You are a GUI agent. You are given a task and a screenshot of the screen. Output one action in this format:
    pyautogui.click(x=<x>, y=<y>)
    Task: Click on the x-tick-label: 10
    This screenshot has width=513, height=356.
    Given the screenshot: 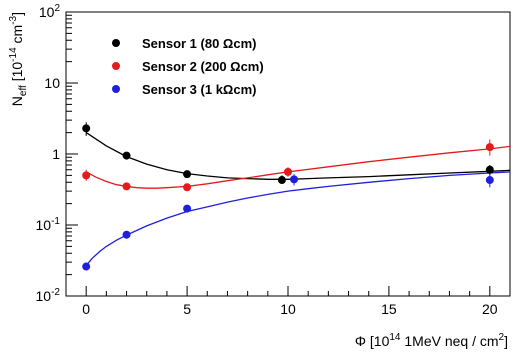 What is the action you would take?
    pyautogui.click(x=288, y=309)
    